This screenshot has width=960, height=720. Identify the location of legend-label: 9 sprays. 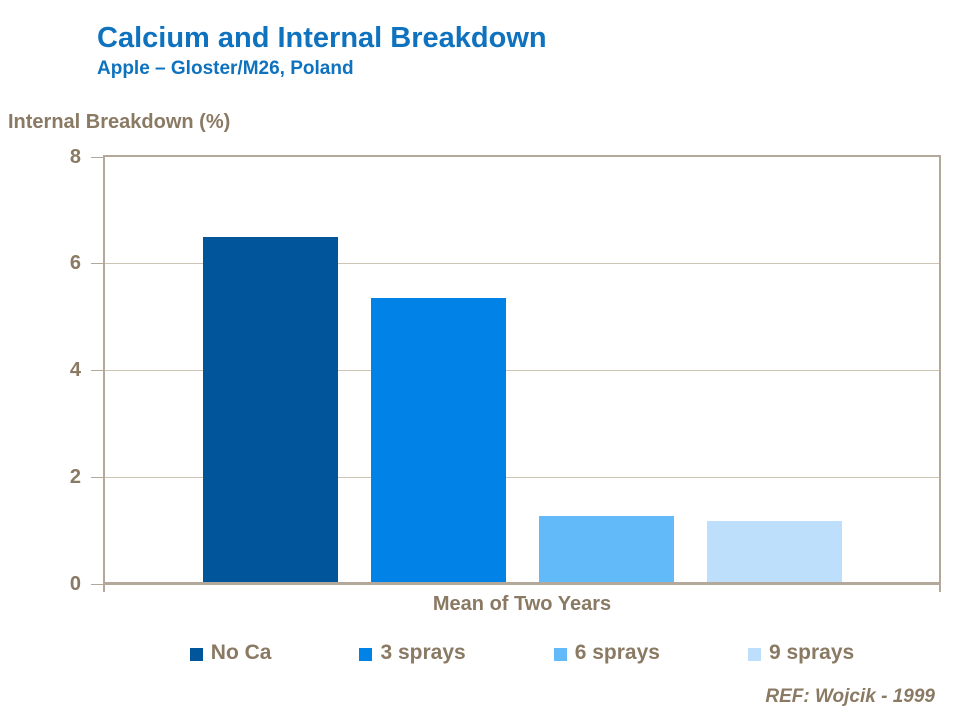
(811, 652).